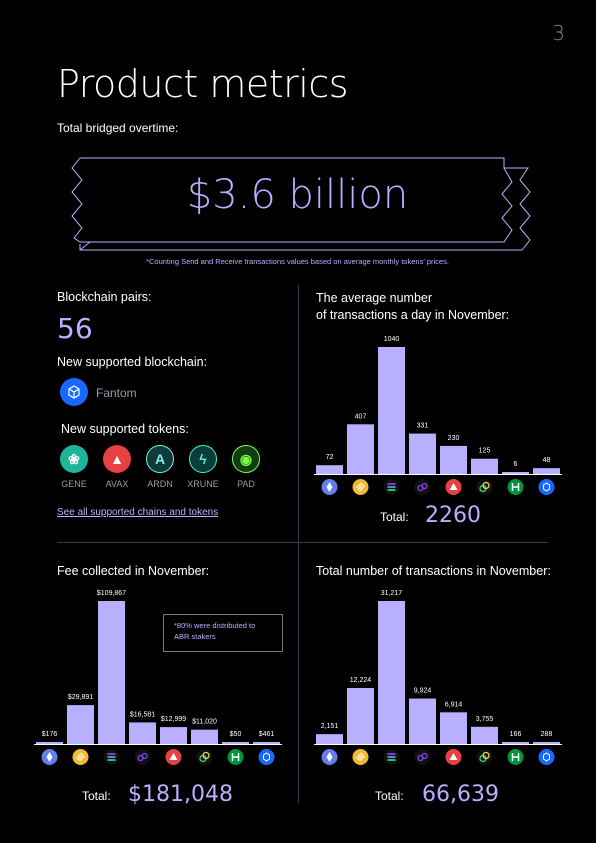  Describe the element at coordinates (204, 722) in the screenshot. I see `bar-value-label: $11,020` at that location.